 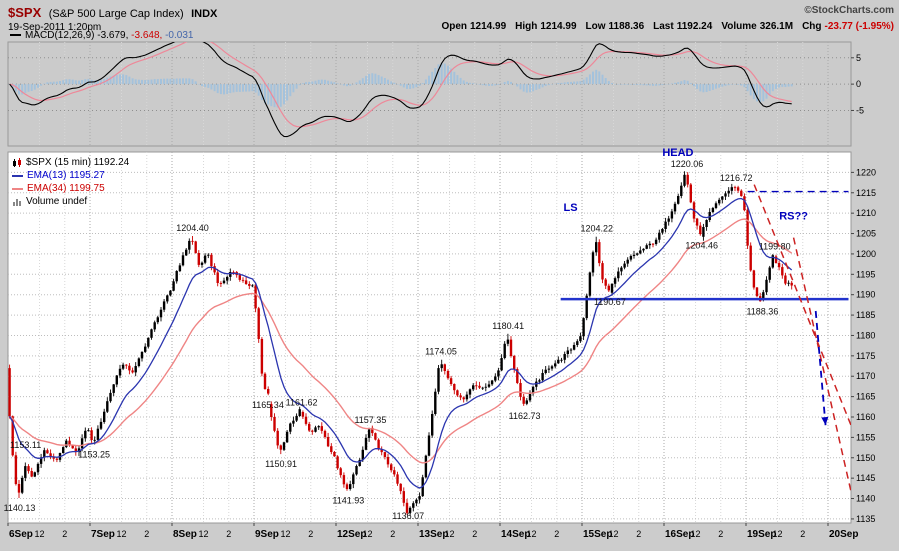 What do you see at coordinates (865, 478) in the screenshot?
I see `price-axis-tick: 1145` at bounding box center [865, 478].